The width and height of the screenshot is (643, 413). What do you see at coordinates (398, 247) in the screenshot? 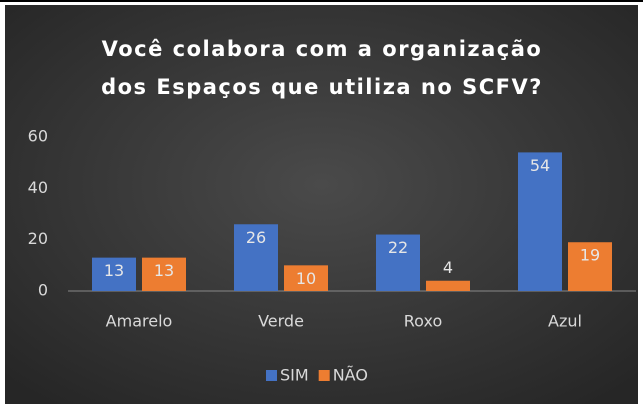
I see `data-label: 22` at bounding box center [398, 247].